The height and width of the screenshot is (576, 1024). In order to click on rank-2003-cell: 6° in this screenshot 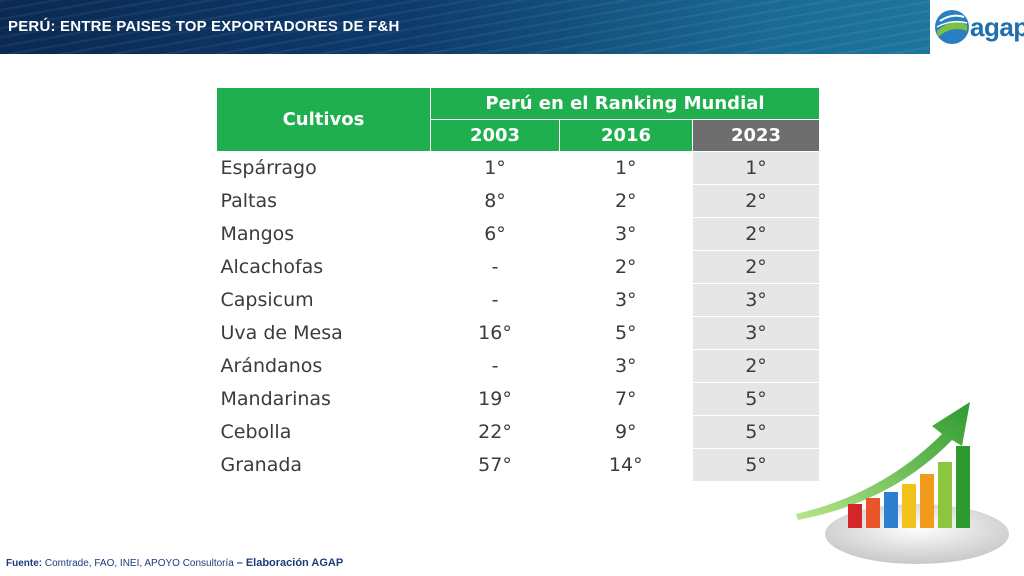, I will do `click(495, 234)`.